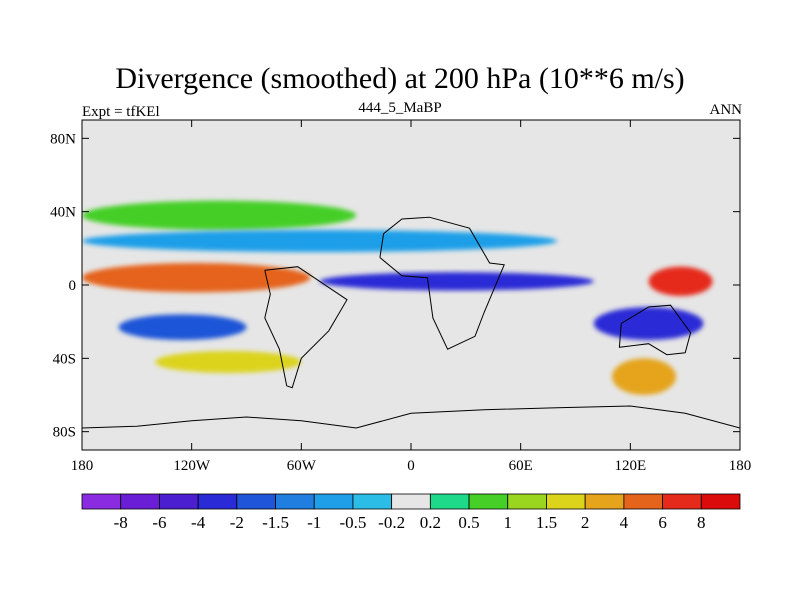 Image resolution: width=800 pixels, height=600 pixels. What do you see at coordinates (546, 522) in the screenshot?
I see `colorbar-label-11: 1.5` at bounding box center [546, 522].